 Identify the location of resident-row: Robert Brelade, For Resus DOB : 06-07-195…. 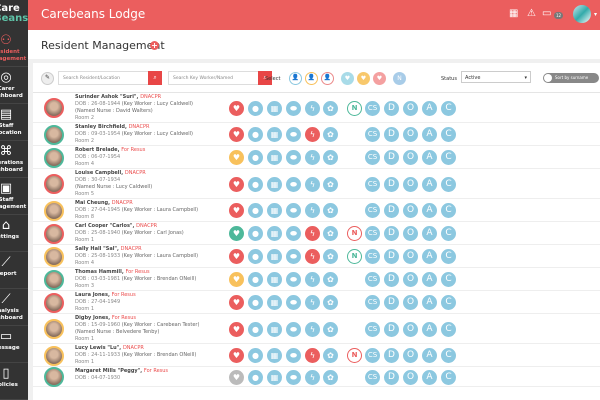
(316, 157).